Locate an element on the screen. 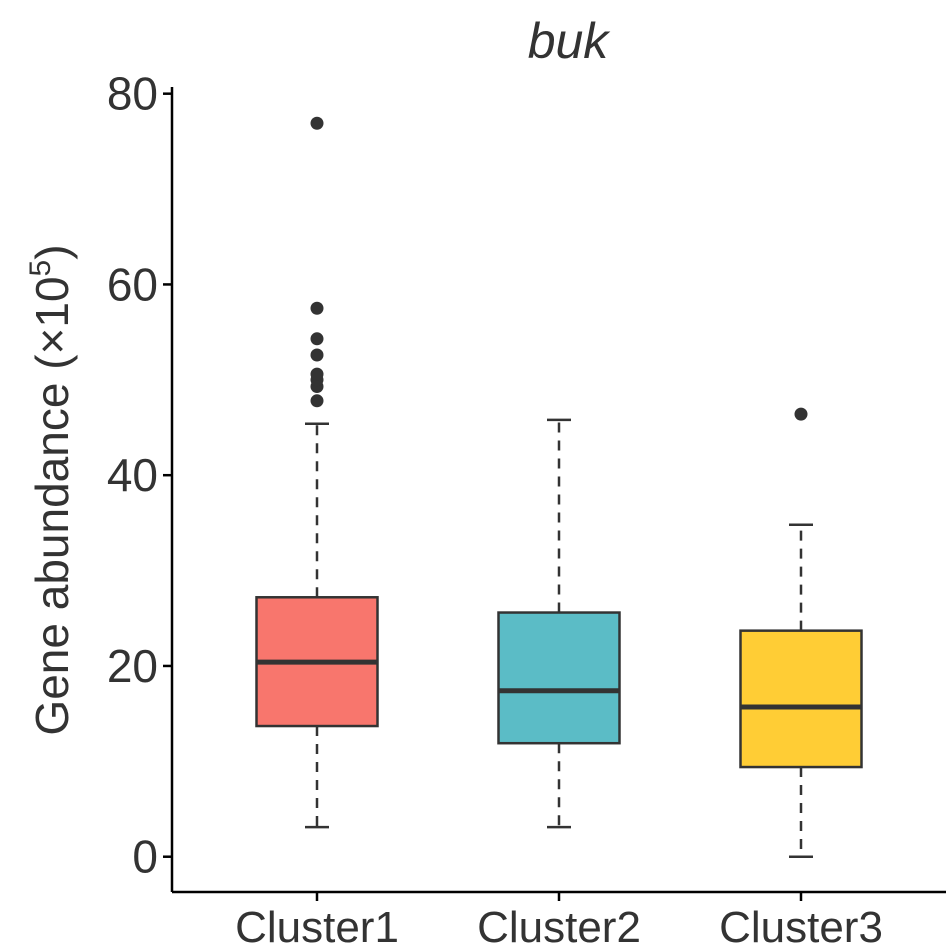 Image resolution: width=946 pixels, height=947 pixels. y-axis-ticks: 0 20 40 60 80 is located at coordinates (139, 475).